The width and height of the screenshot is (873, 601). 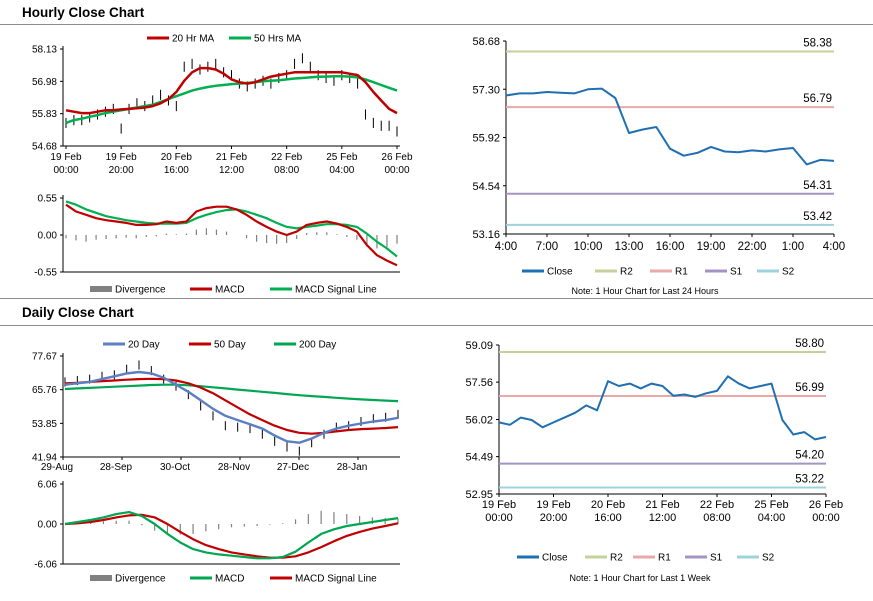 I want to click on x-tick-label: 19:00, so click(x=711, y=247).